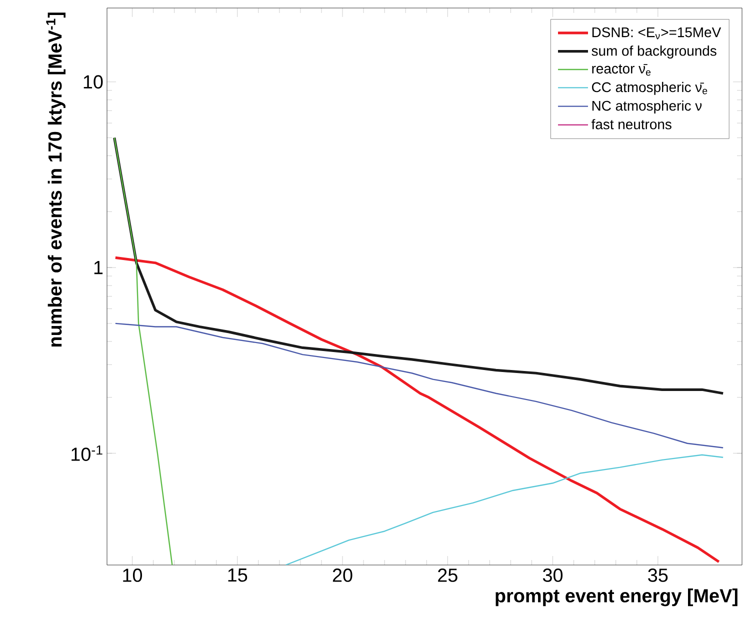 Image resolution: width=753 pixels, height=621 pixels. I want to click on legend-label: sum of backgrounds, so click(654, 52).